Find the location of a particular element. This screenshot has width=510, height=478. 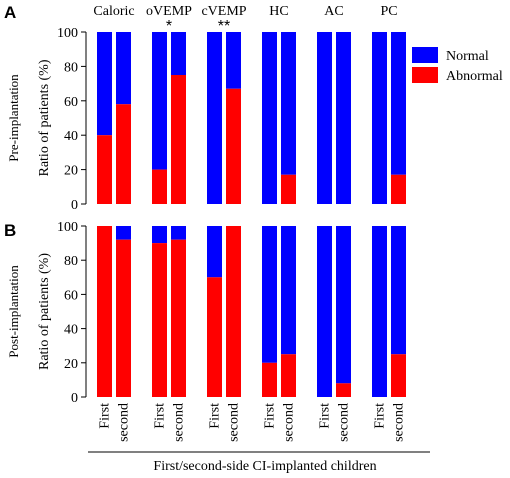

bar-abnormal-cvemp-first is located at coordinates (214, 337).